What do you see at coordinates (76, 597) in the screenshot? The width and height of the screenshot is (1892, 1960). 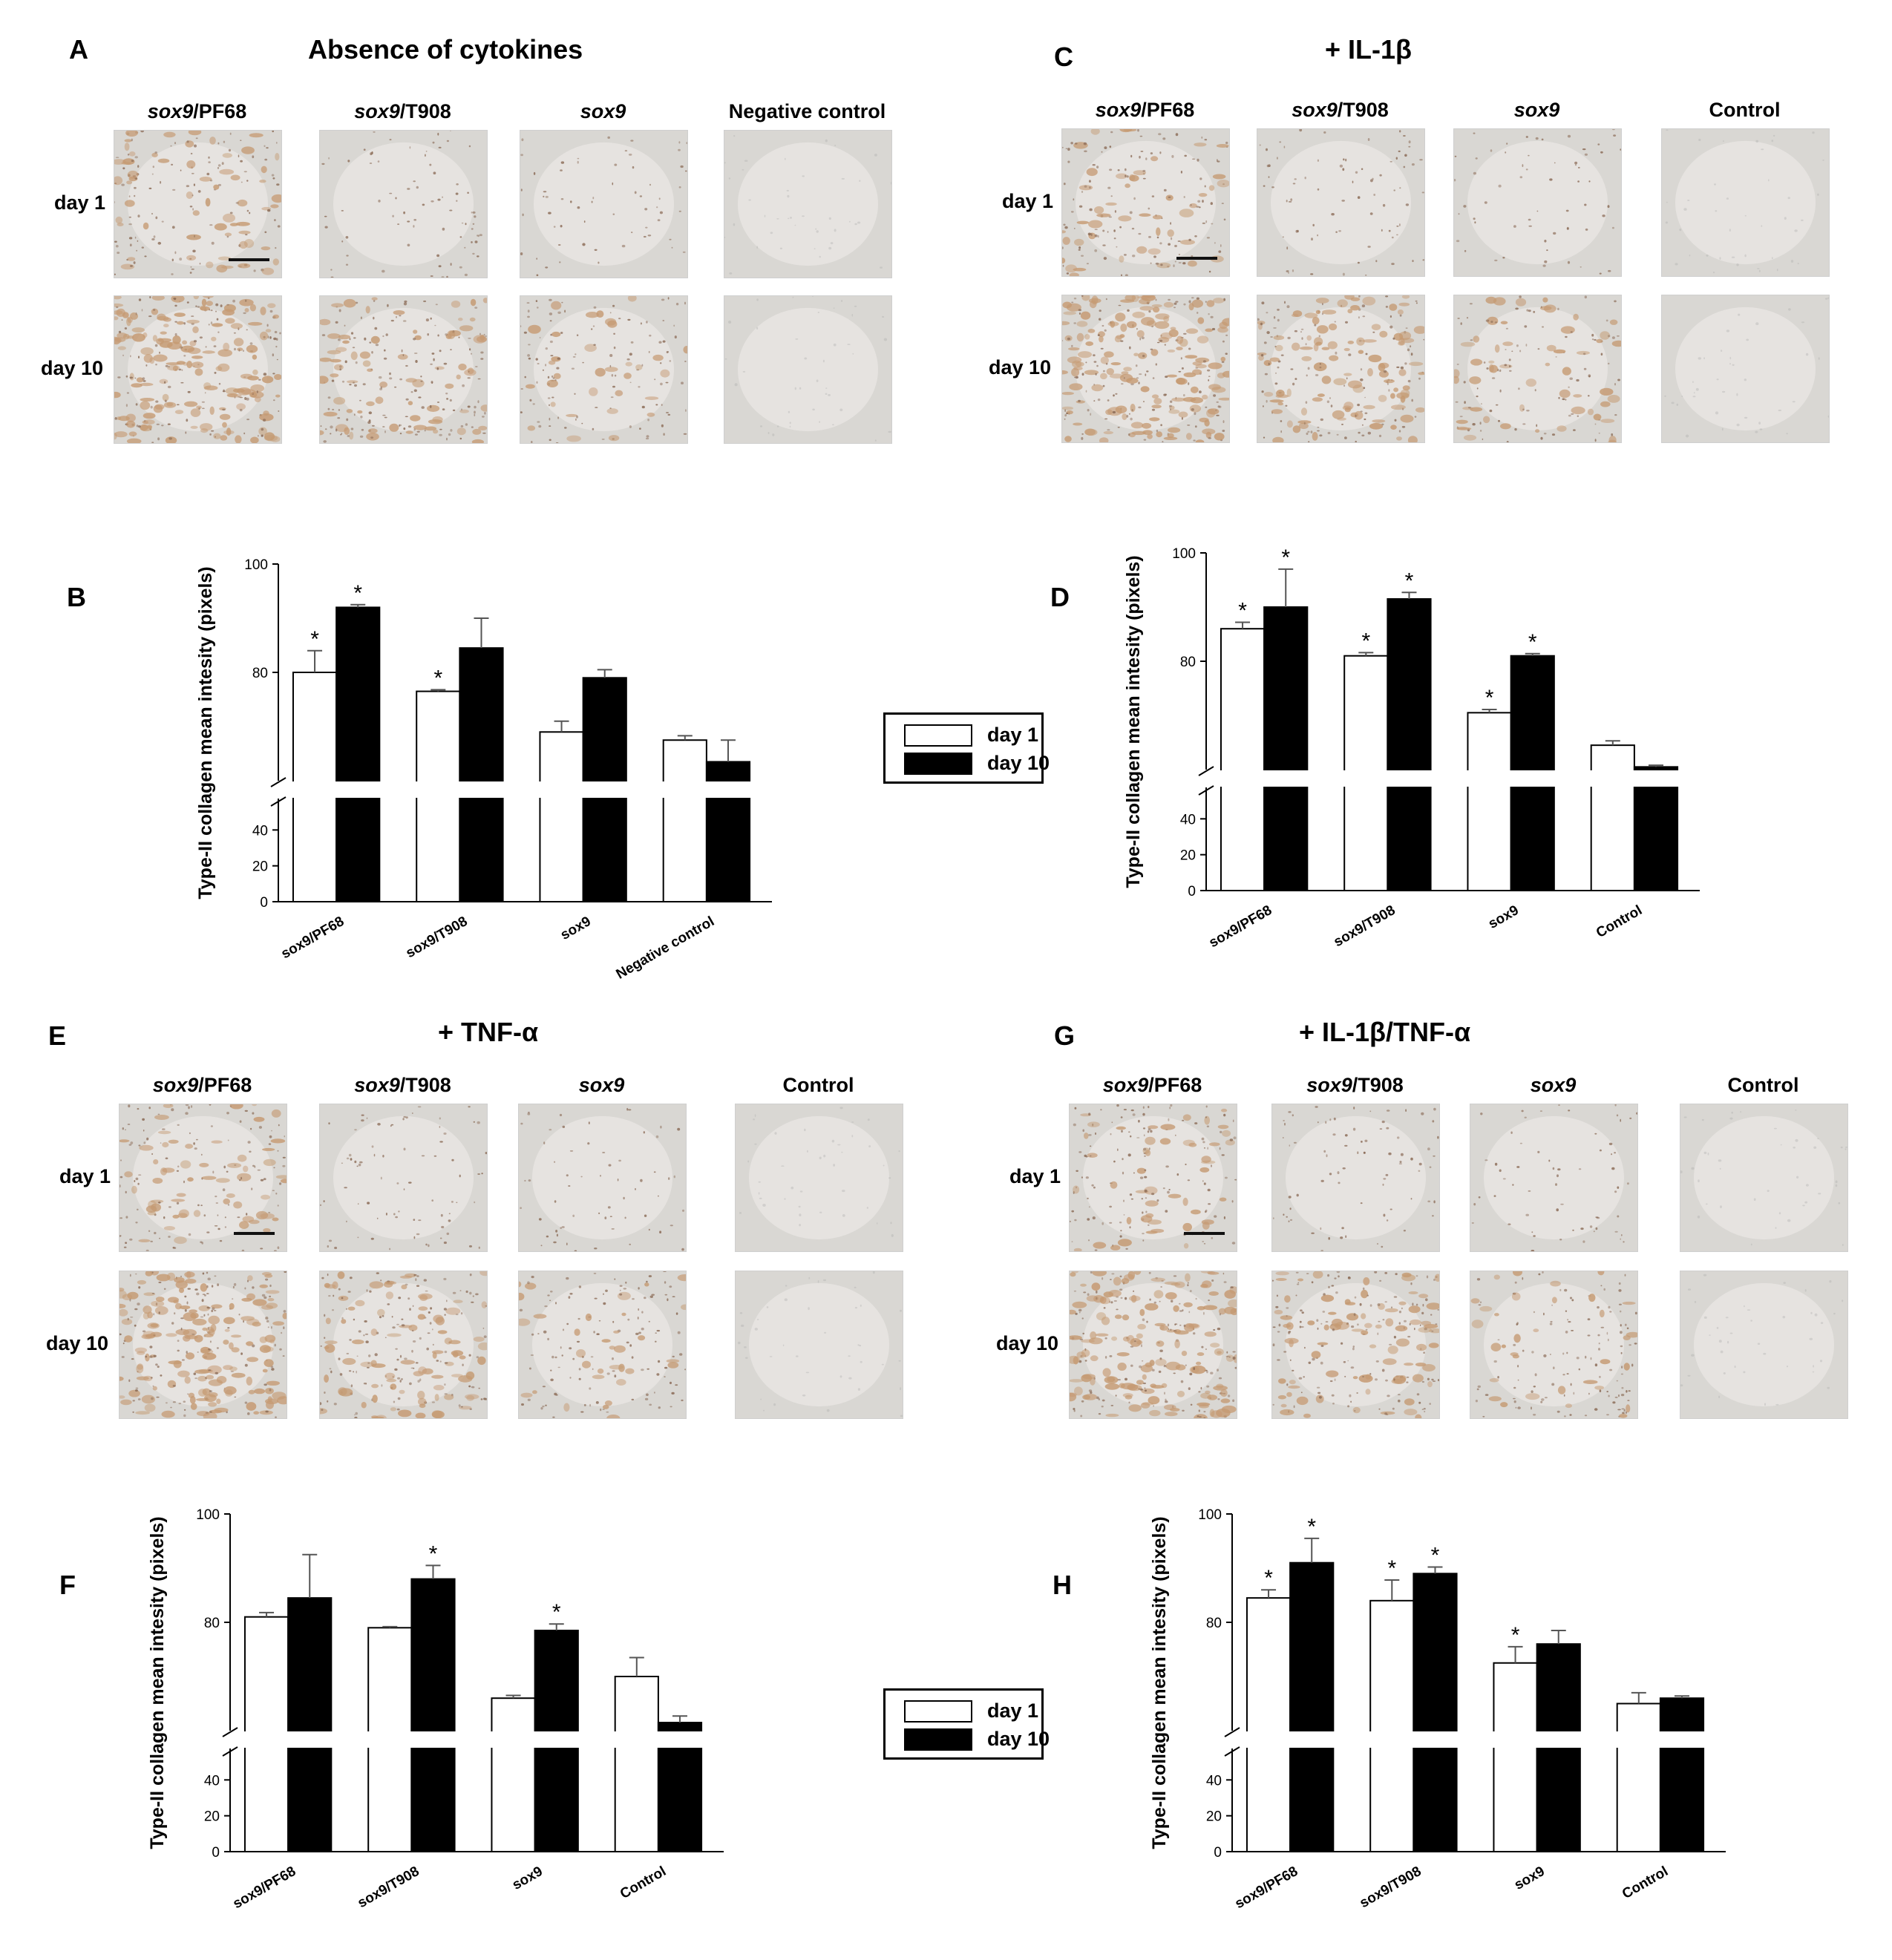 I see `panel-letter-b: B` at bounding box center [76, 597].